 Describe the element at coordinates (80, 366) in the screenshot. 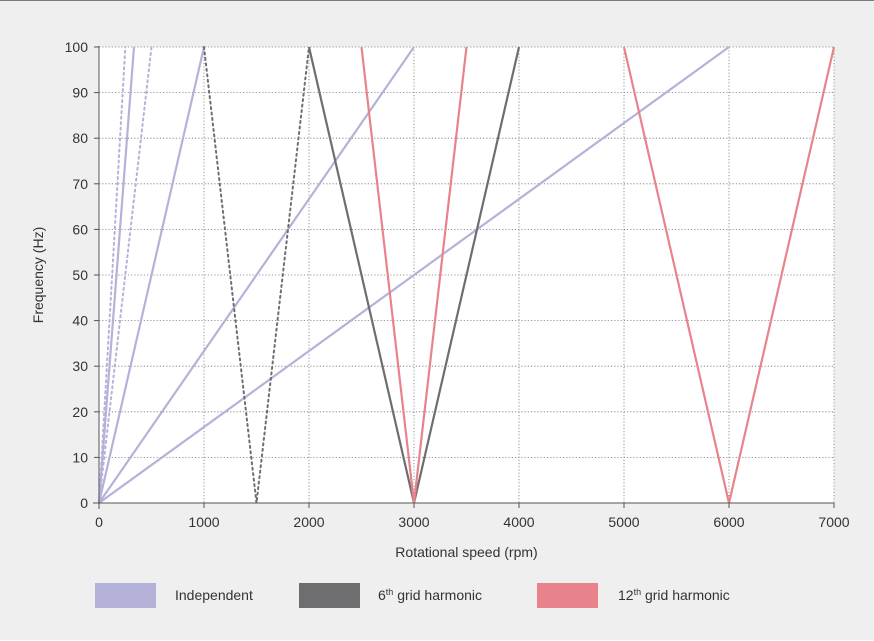

I see `y-tick-label: 30` at that location.